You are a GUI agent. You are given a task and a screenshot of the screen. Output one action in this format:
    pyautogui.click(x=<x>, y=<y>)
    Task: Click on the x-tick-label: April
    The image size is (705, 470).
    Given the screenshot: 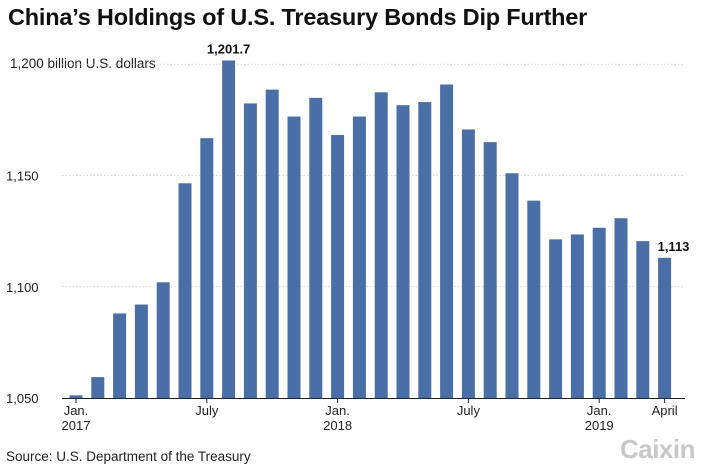 What is the action you would take?
    pyautogui.click(x=665, y=410)
    